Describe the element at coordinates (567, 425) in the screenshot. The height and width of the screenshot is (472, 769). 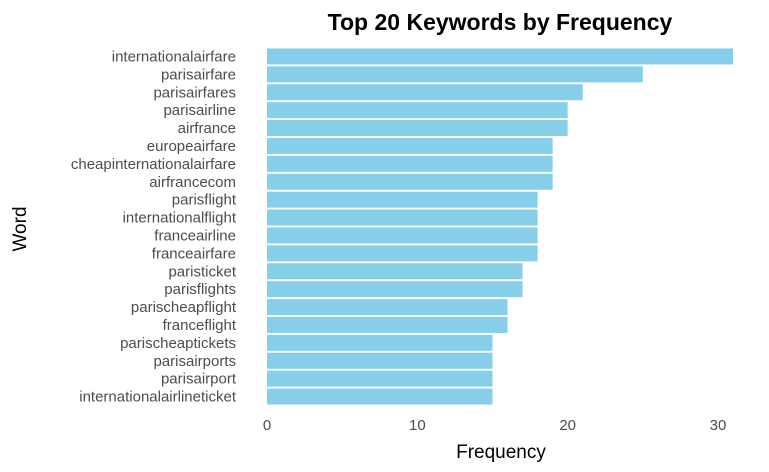
I see `x-tick-label: 20` at that location.